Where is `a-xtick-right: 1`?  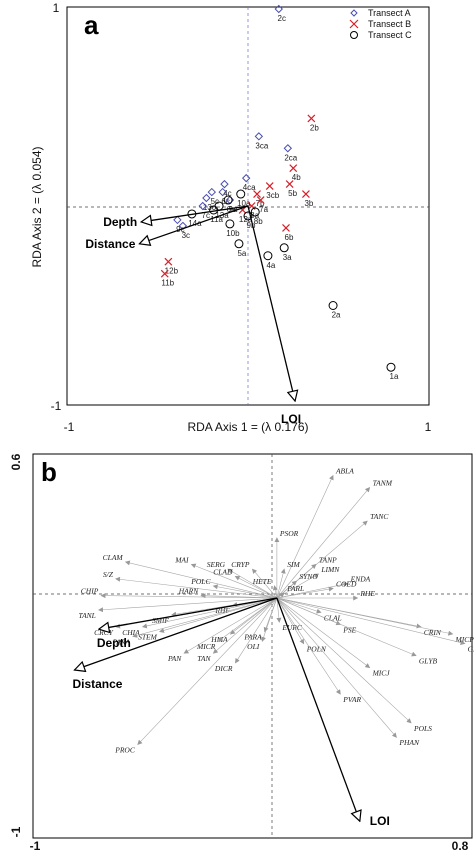 a-xtick-right: 1 is located at coordinates (428, 427).